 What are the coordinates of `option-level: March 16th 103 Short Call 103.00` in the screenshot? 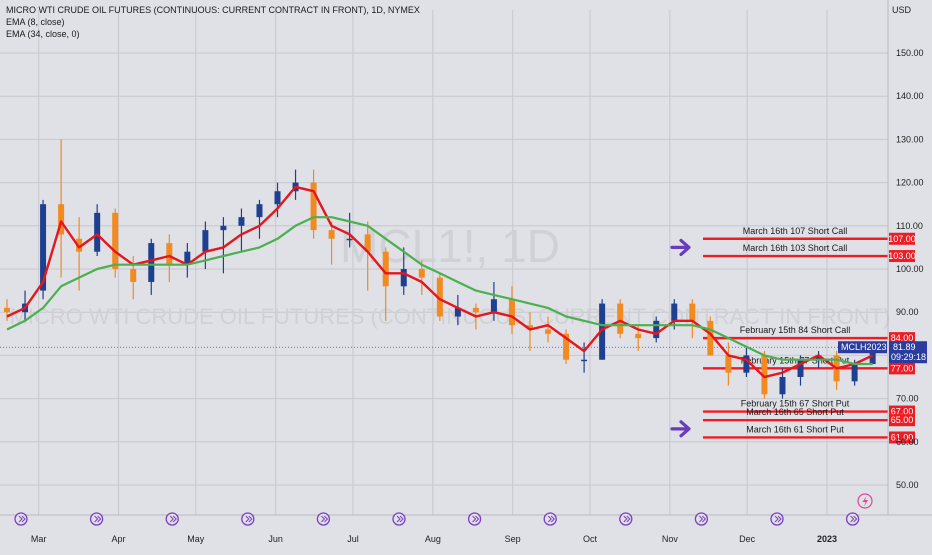 It's located at (809, 253).